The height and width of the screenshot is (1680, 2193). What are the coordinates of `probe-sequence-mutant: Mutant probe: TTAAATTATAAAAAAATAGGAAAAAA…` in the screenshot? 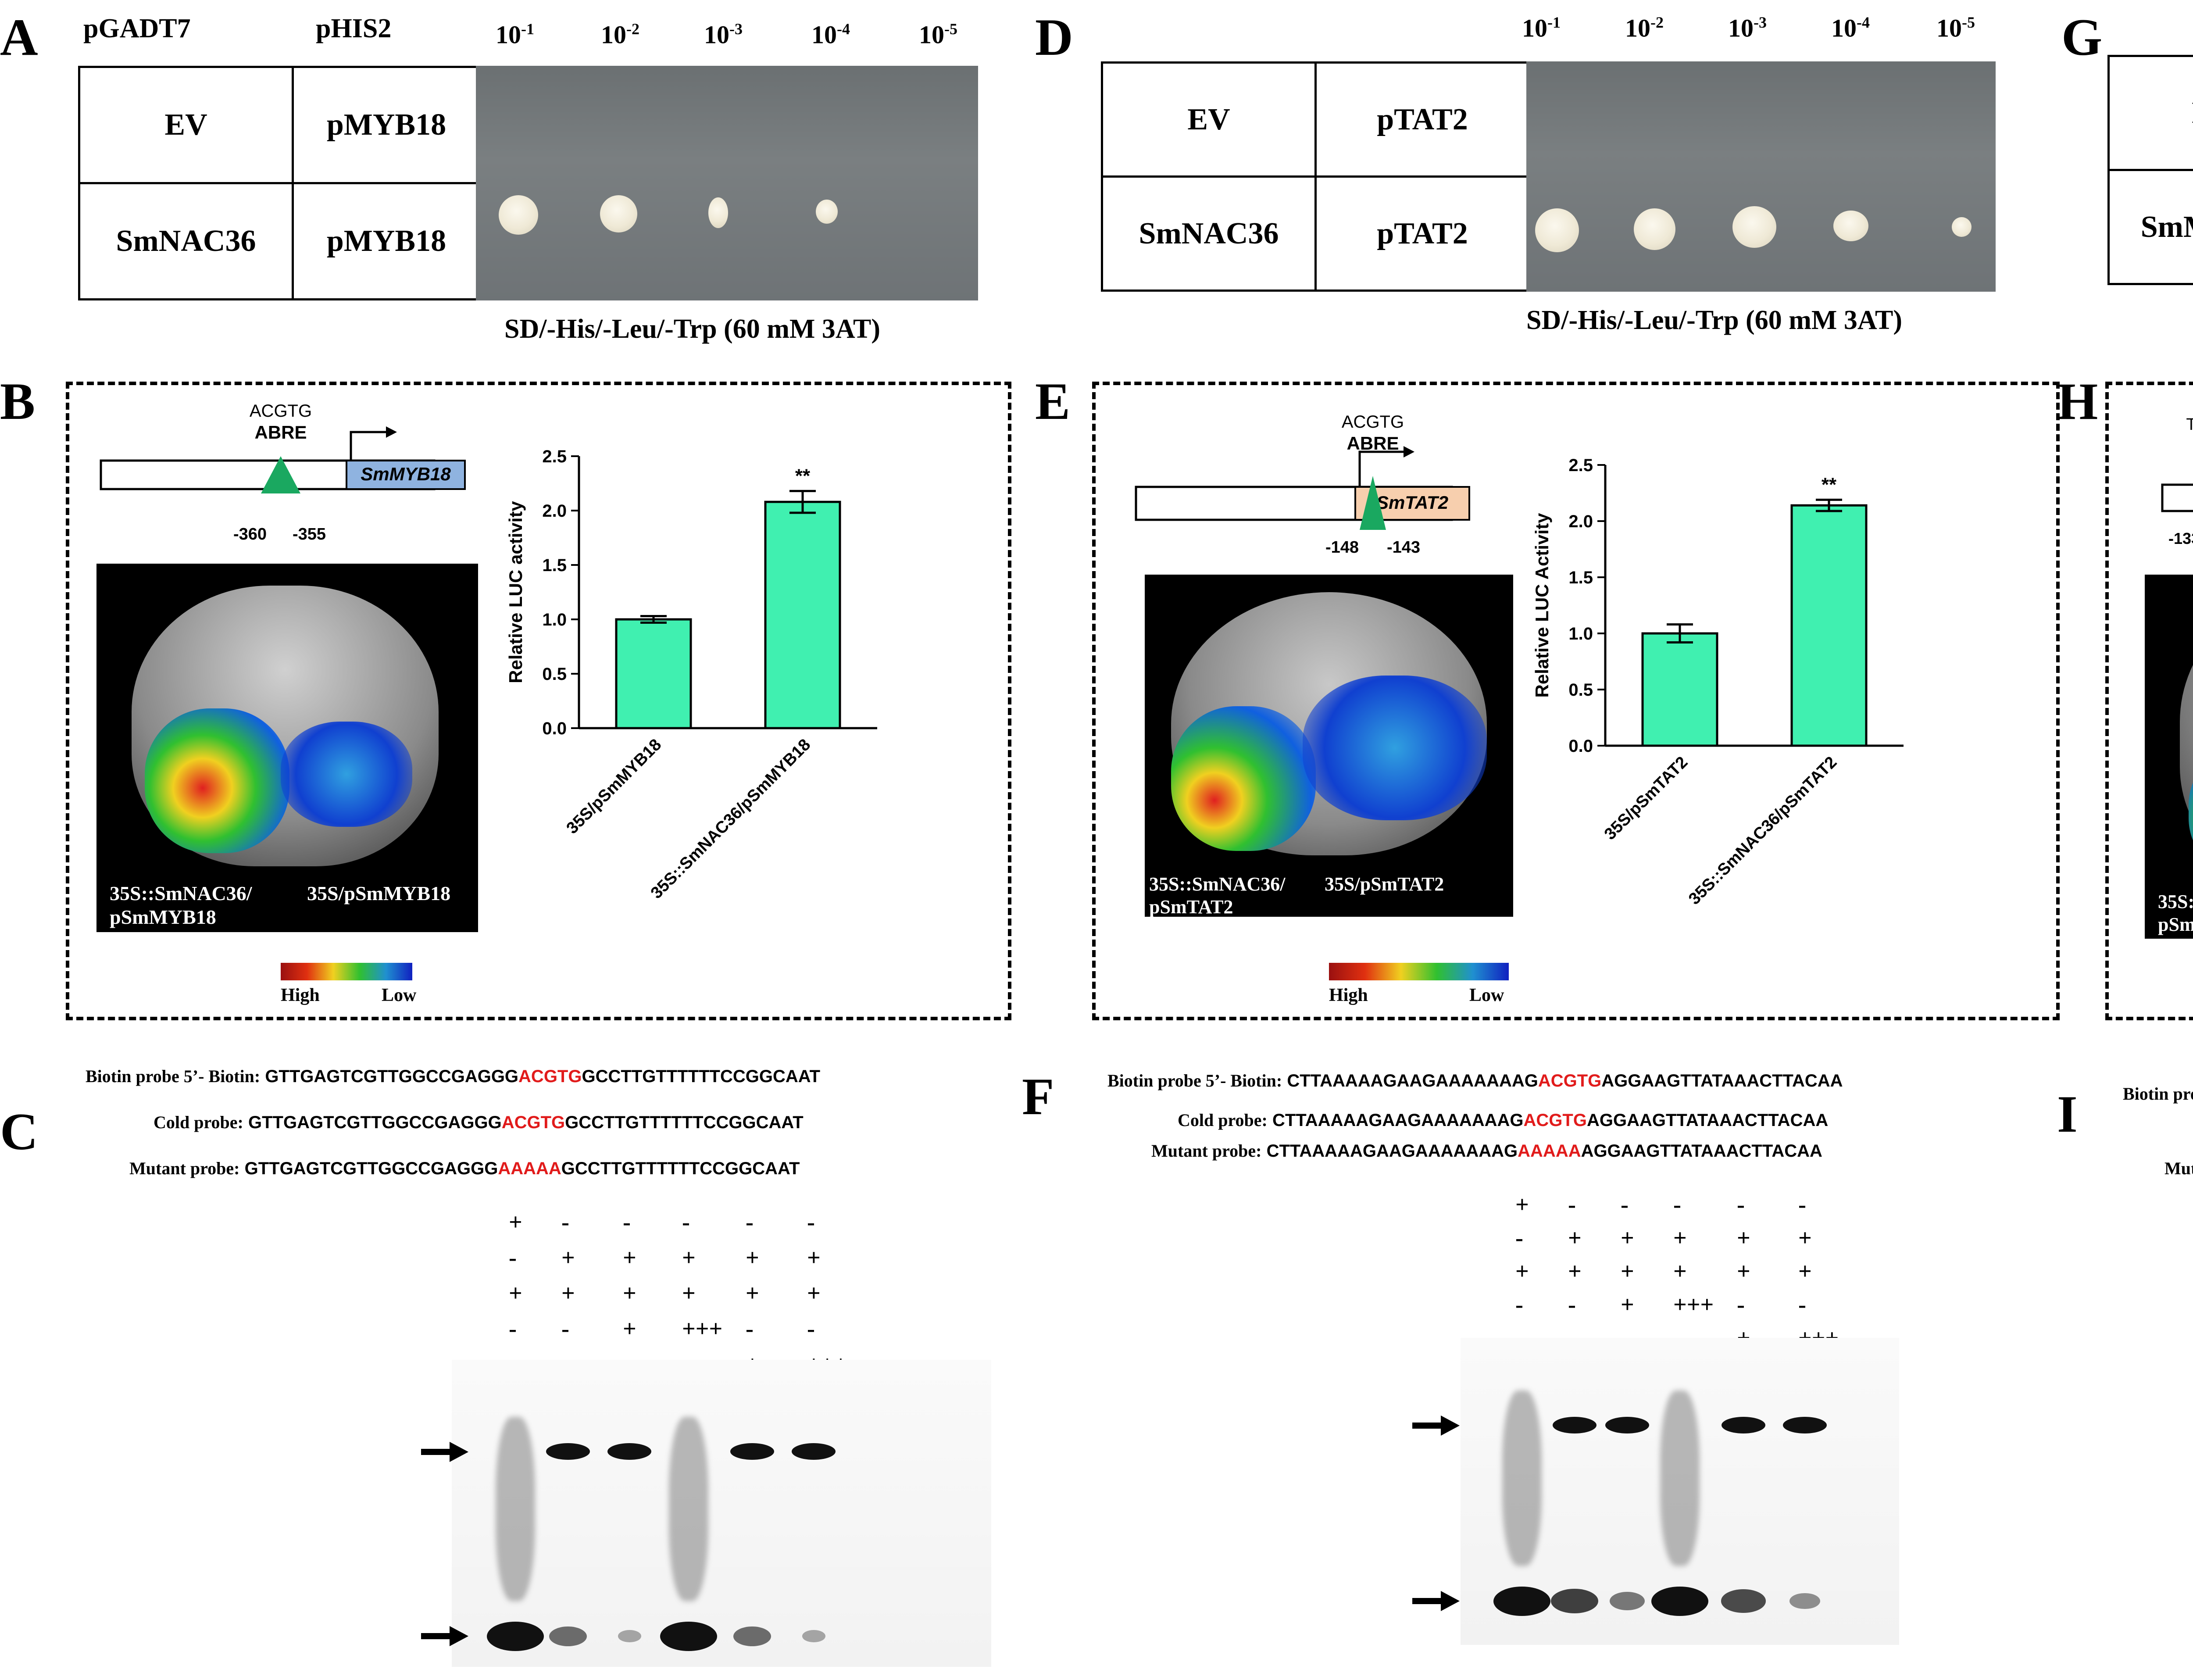 It's located at (2178, 1168).